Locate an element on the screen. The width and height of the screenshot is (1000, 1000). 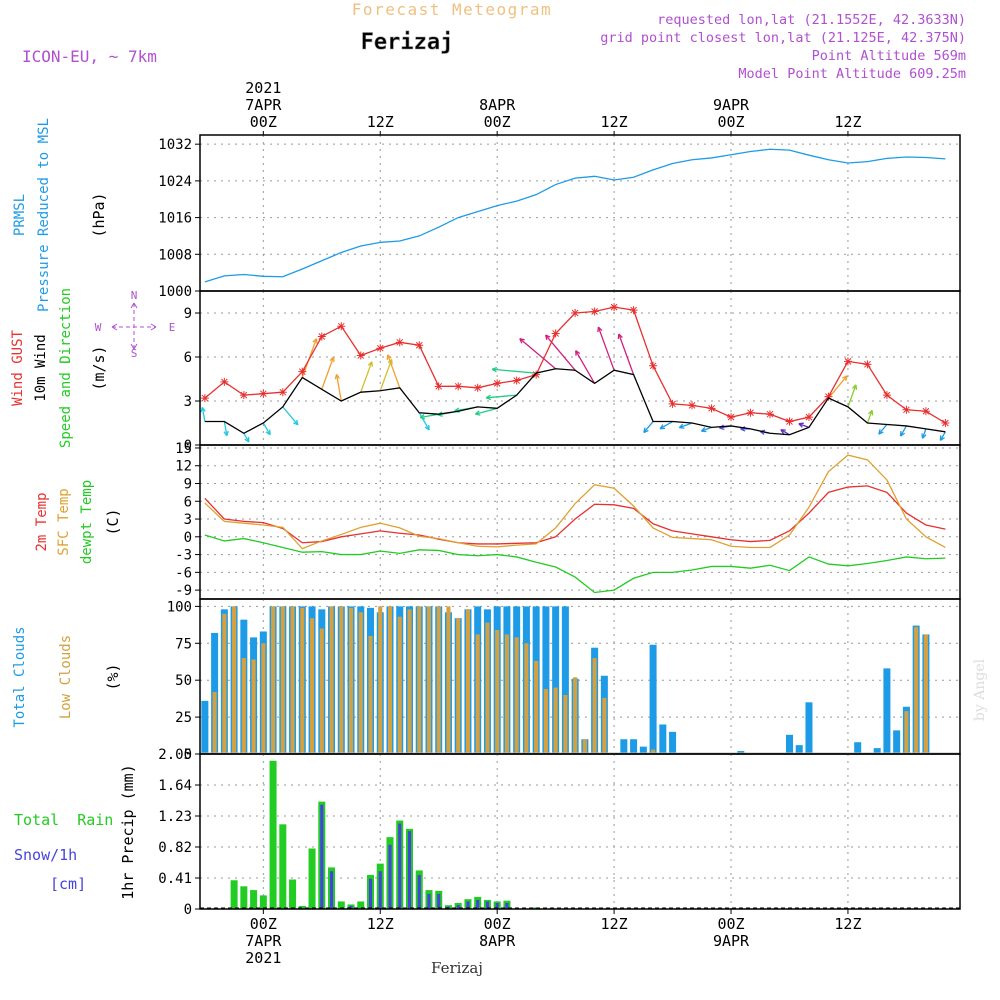
bottom-tick-label: 00Z is located at coordinates (263, 924).